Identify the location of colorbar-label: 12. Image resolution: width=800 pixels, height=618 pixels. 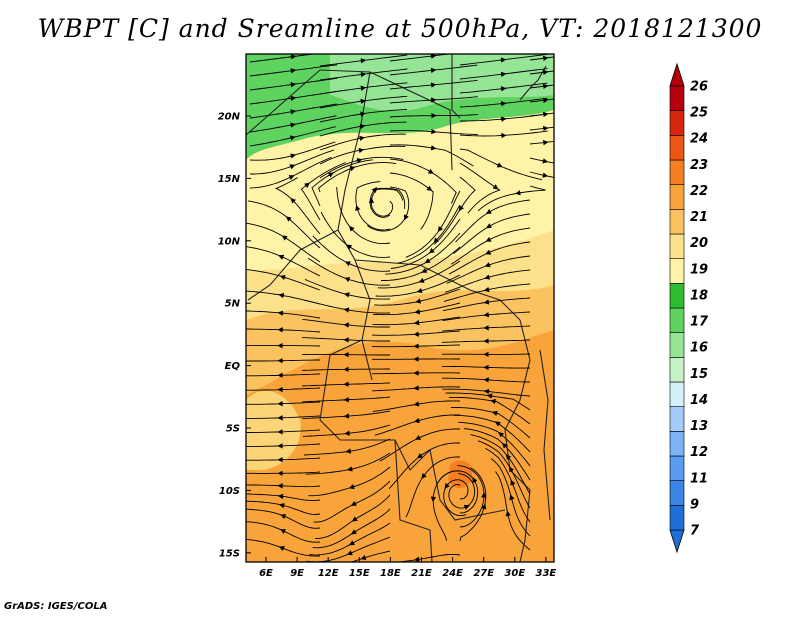
(699, 452).